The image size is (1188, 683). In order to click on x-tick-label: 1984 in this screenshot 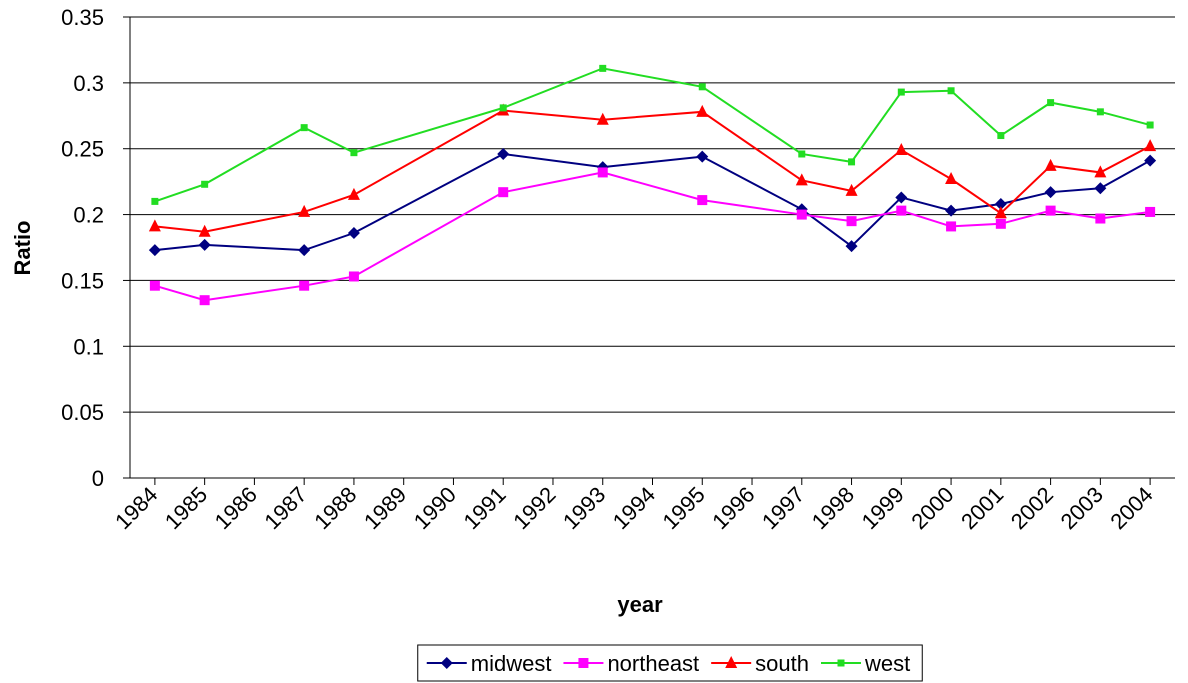, I will do `click(136, 508)`.